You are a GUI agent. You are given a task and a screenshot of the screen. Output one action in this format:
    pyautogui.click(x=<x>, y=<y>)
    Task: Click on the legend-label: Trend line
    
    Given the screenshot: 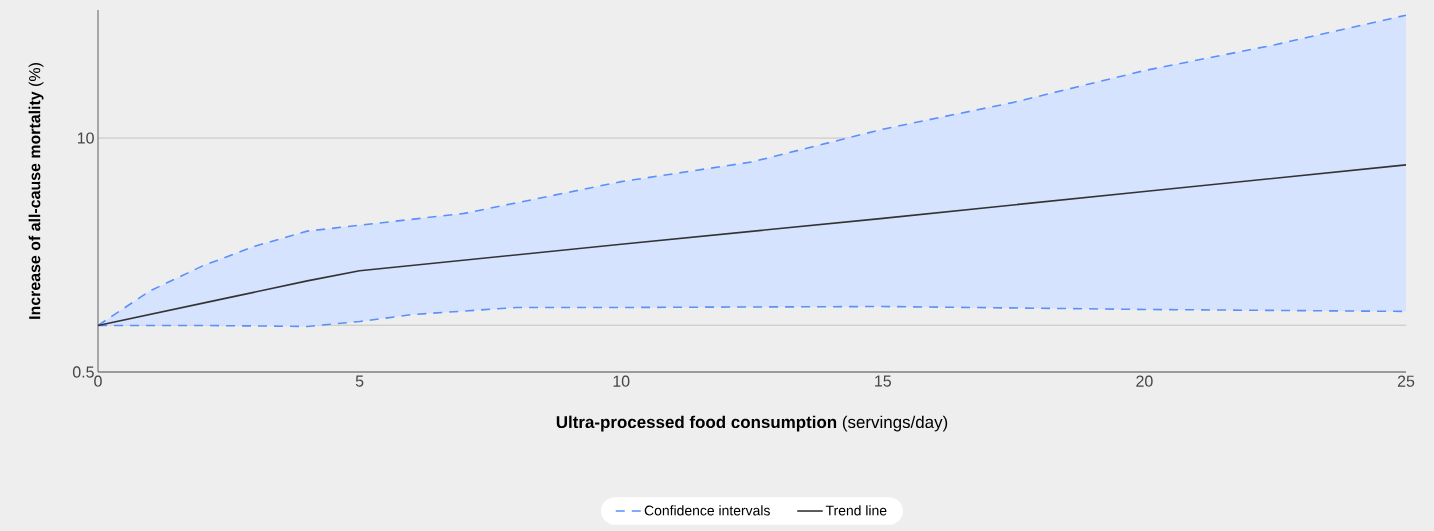 What is the action you would take?
    pyautogui.click(x=856, y=510)
    